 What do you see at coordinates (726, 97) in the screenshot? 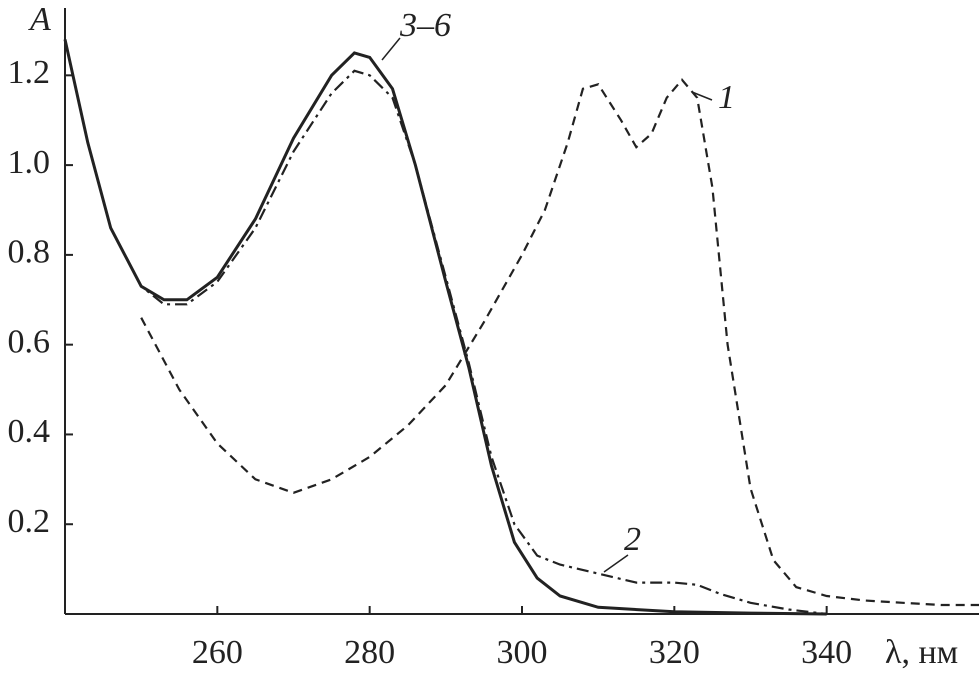
I see `series-label: 1` at bounding box center [726, 97].